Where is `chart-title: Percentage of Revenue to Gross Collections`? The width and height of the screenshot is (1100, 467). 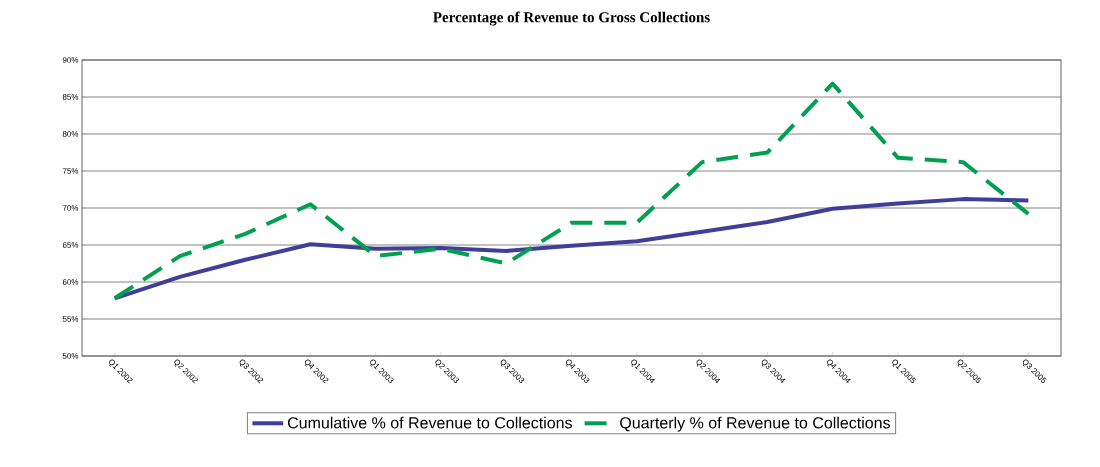
chart-title: Percentage of Revenue to Gross Collections is located at coordinates (571, 18).